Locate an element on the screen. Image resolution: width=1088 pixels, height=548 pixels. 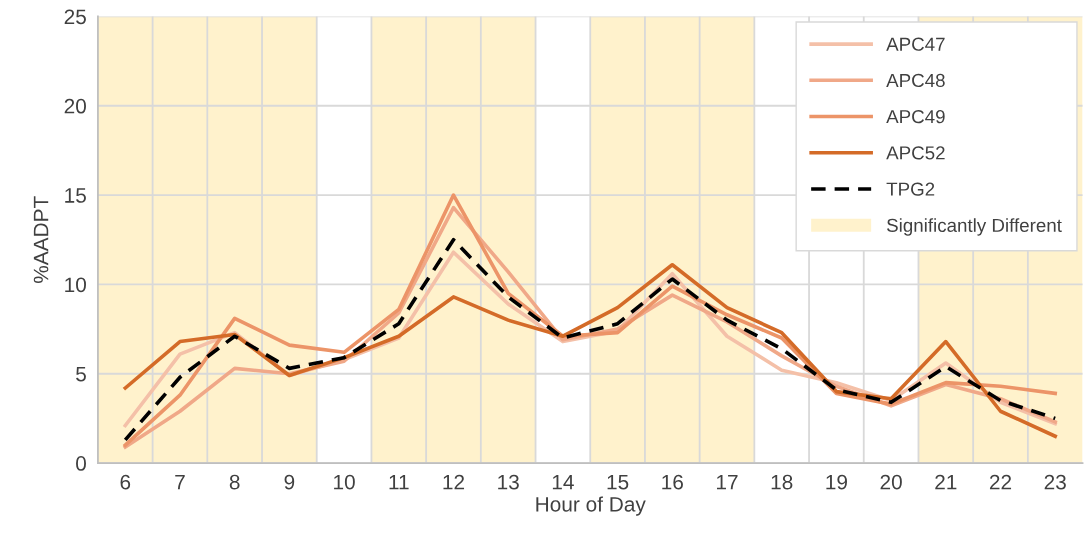
x-tick-label: 14 is located at coordinates (563, 482).